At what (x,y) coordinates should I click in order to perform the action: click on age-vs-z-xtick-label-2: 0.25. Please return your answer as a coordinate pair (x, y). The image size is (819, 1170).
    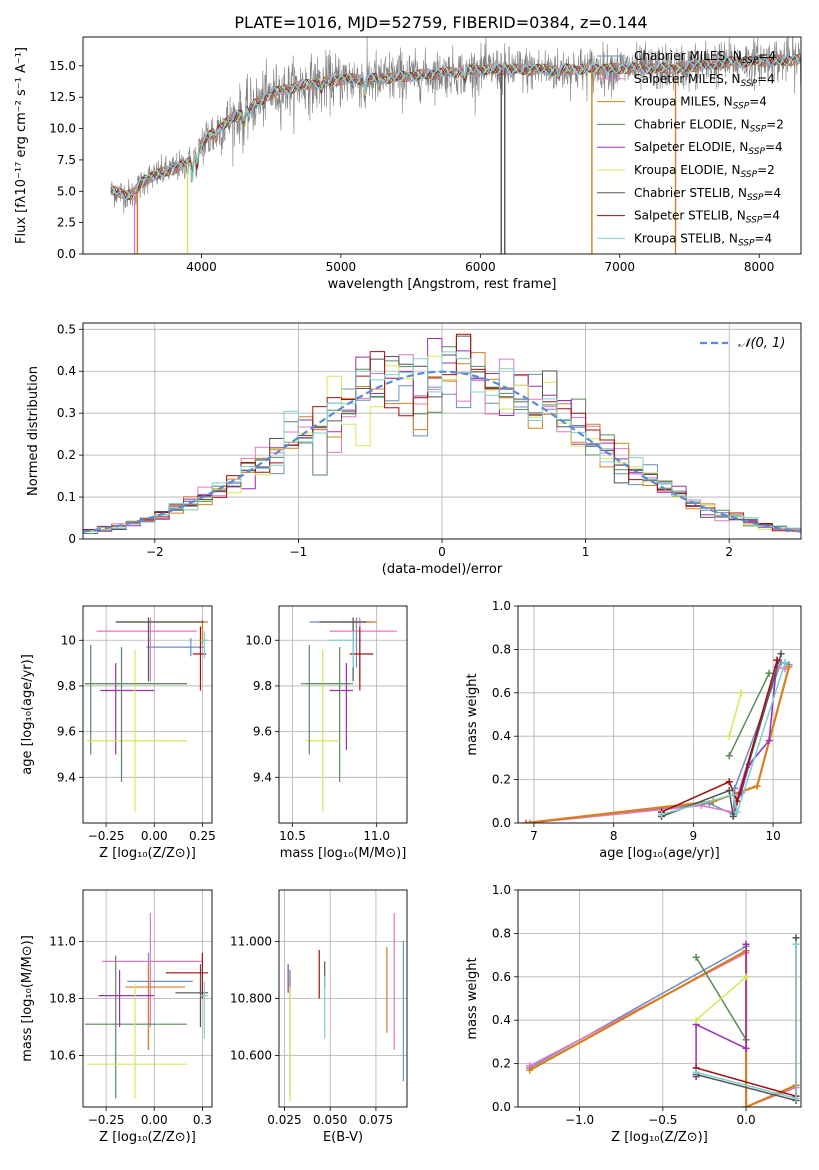
    Looking at the image, I should click on (202, 836).